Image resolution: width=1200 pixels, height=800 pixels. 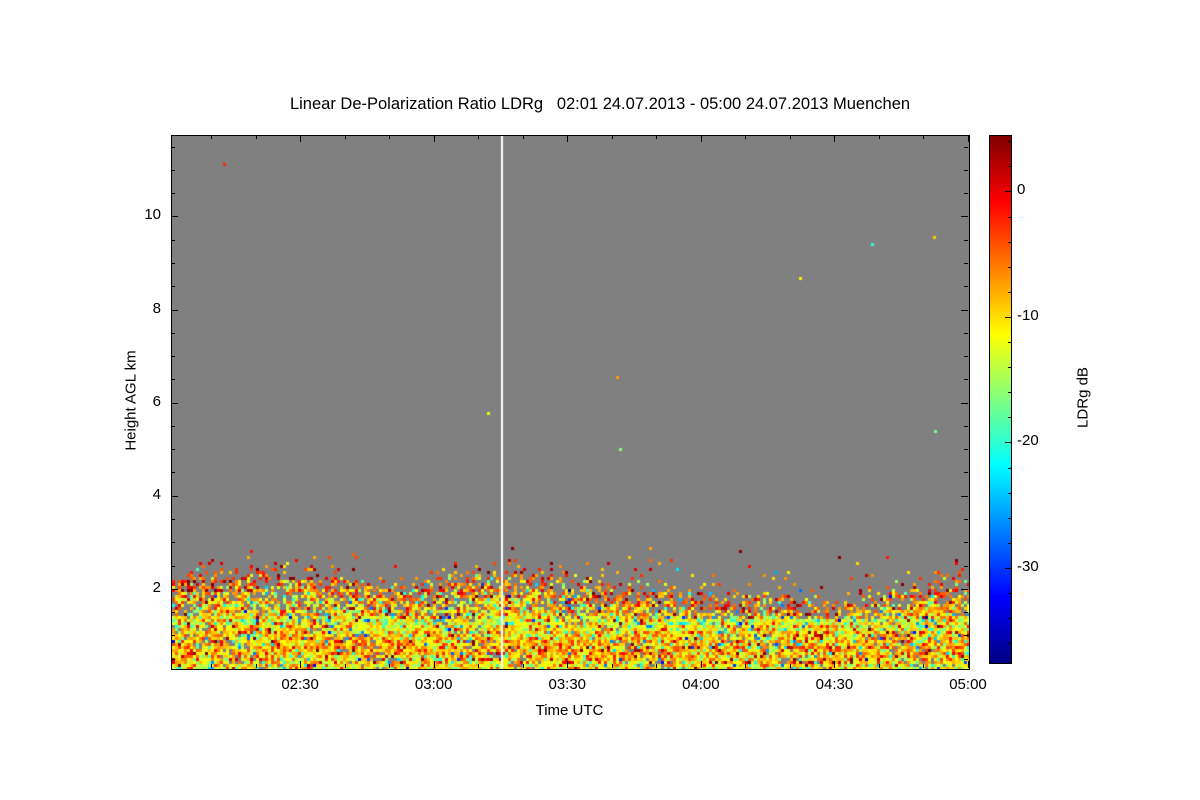 What do you see at coordinates (156, 494) in the screenshot?
I see `y-tick-label: 4` at bounding box center [156, 494].